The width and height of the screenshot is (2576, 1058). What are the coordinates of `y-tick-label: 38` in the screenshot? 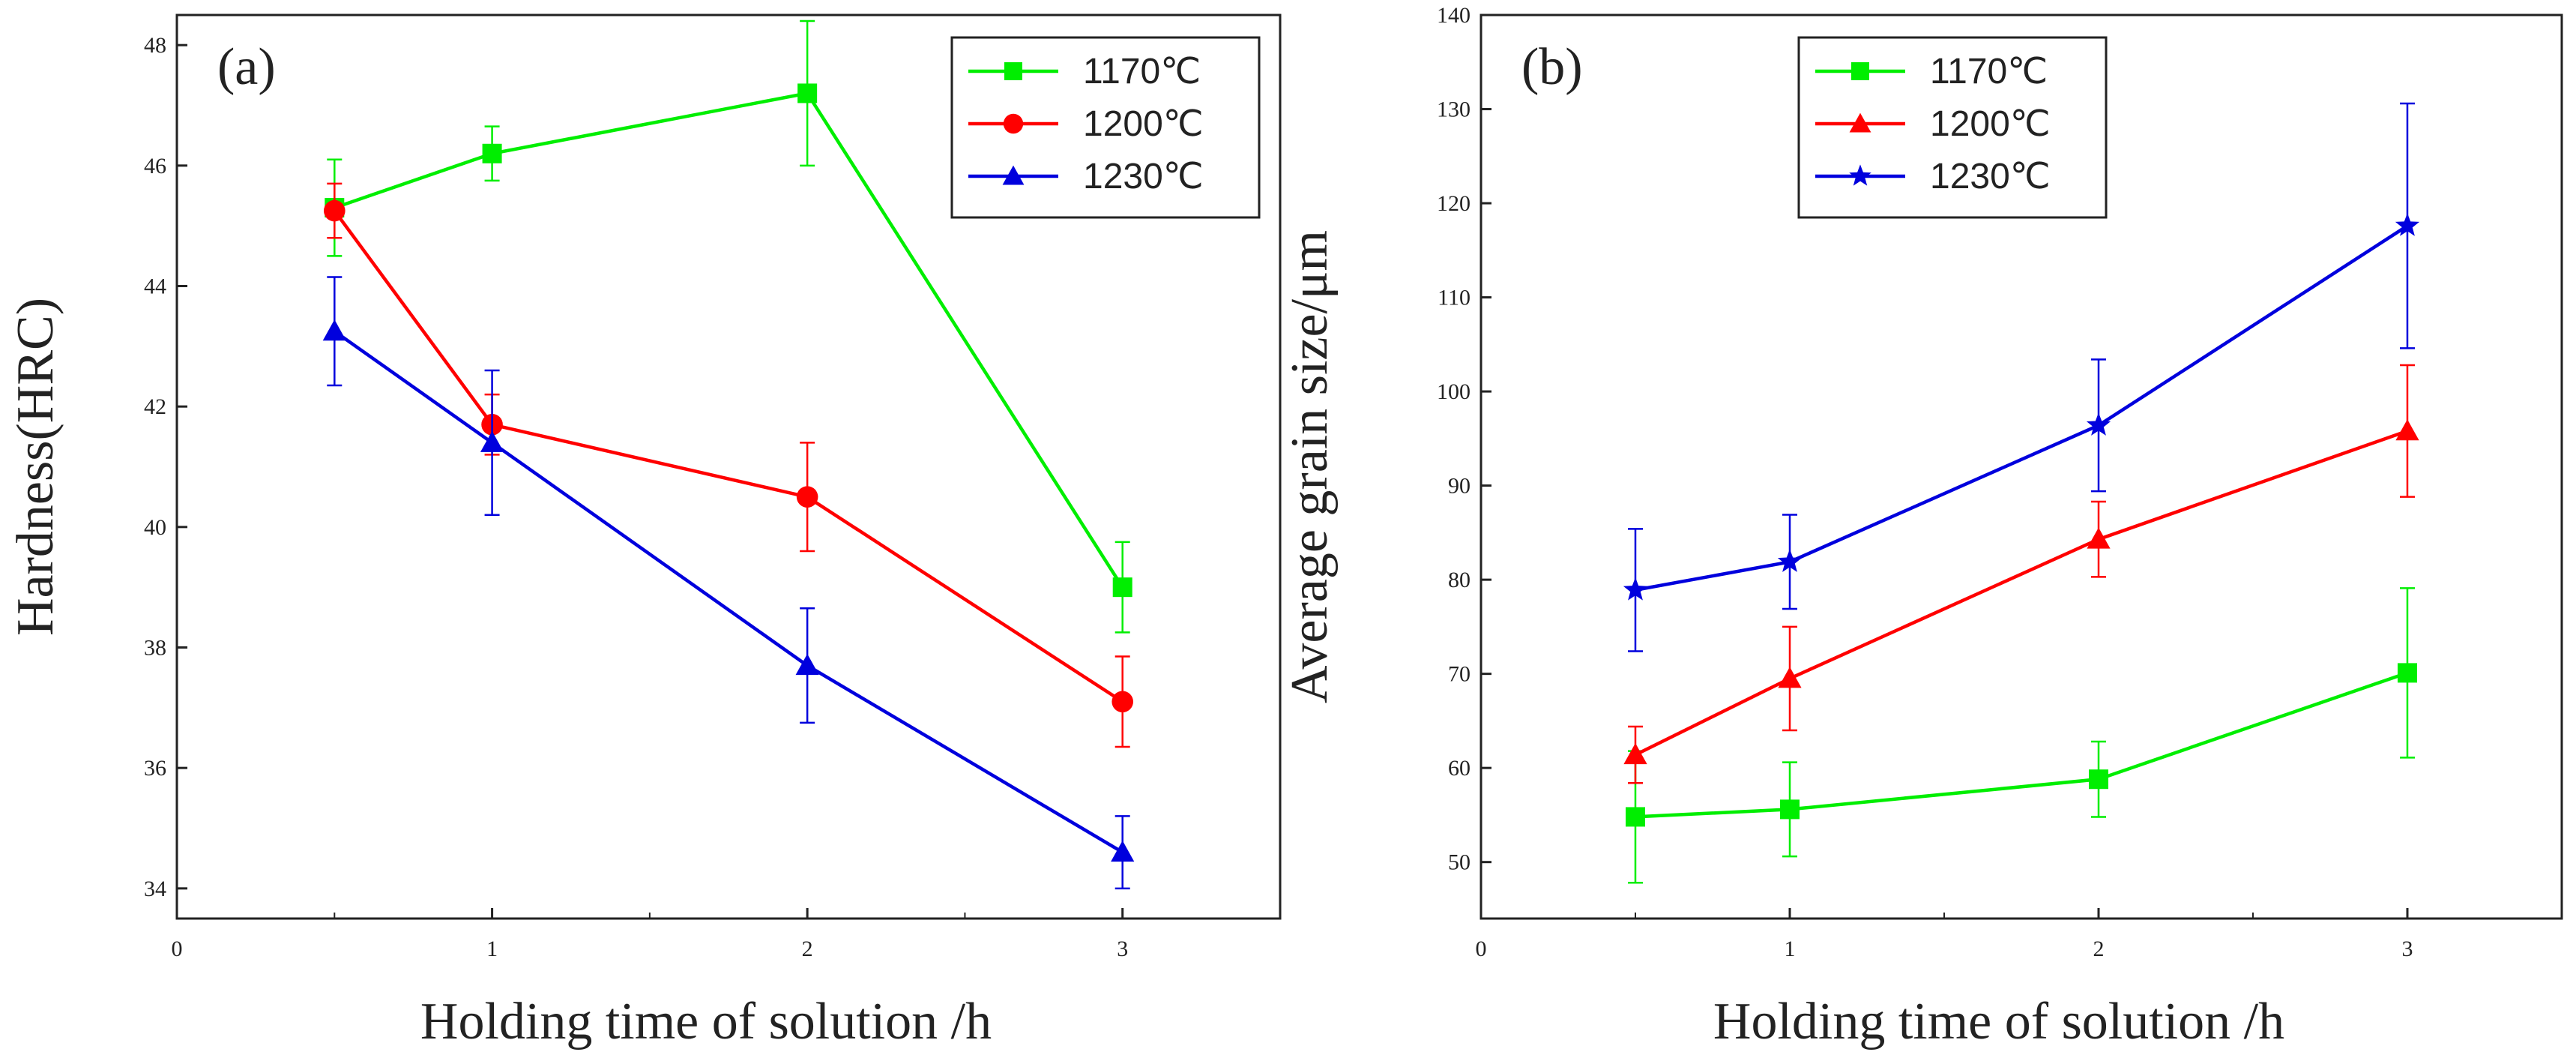 It's located at (155, 648).